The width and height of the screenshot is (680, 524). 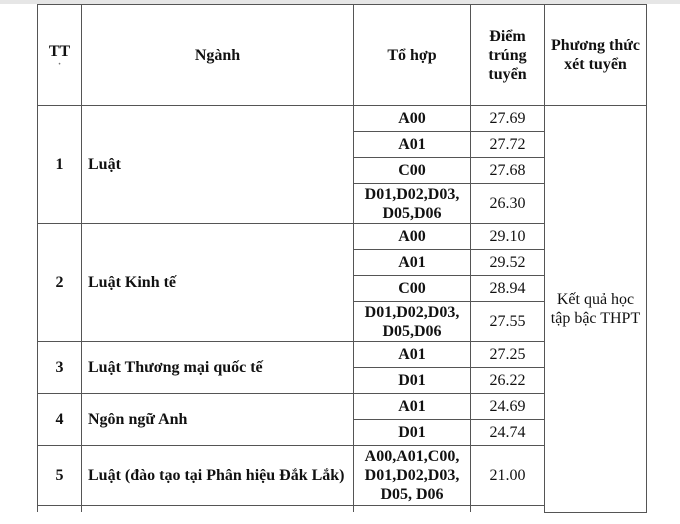 I want to click on score: 28.94, so click(x=507, y=288).